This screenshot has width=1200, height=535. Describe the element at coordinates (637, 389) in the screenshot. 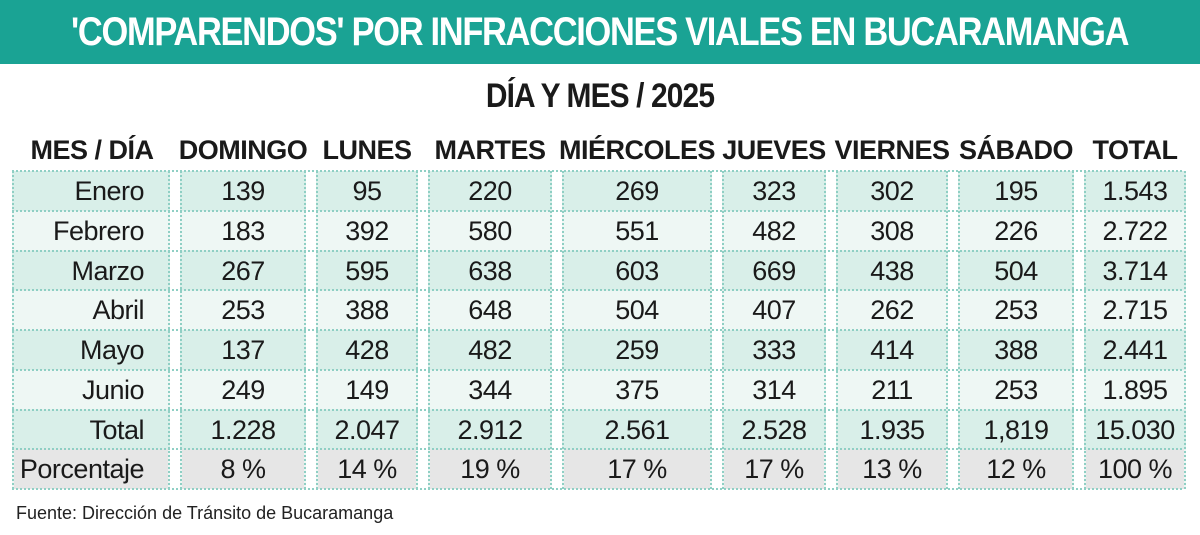

I see `table-cell: 375` at that location.